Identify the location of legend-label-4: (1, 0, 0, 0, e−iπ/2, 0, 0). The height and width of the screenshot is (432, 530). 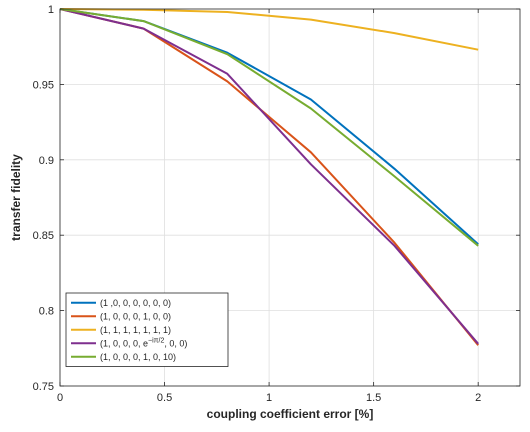
(143, 342).